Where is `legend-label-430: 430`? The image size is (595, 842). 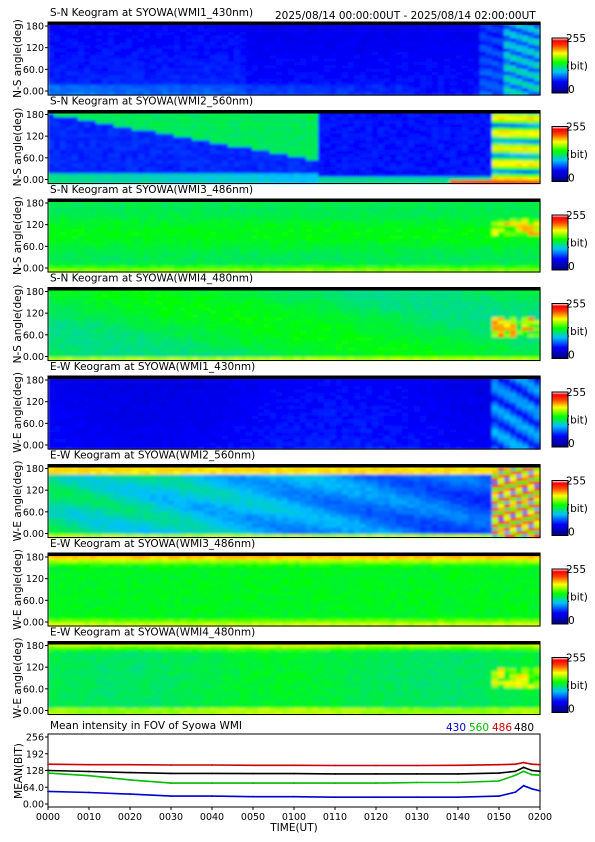 legend-label-430: 430 is located at coordinates (456, 728).